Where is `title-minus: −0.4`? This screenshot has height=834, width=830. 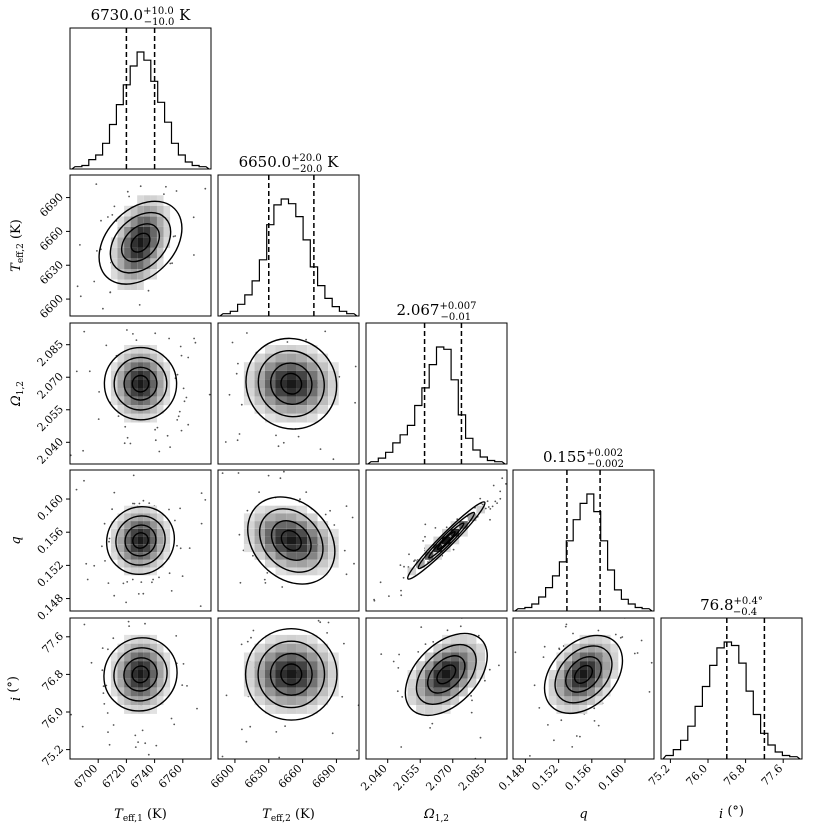 title-minus: −0.4 is located at coordinates (745, 612).